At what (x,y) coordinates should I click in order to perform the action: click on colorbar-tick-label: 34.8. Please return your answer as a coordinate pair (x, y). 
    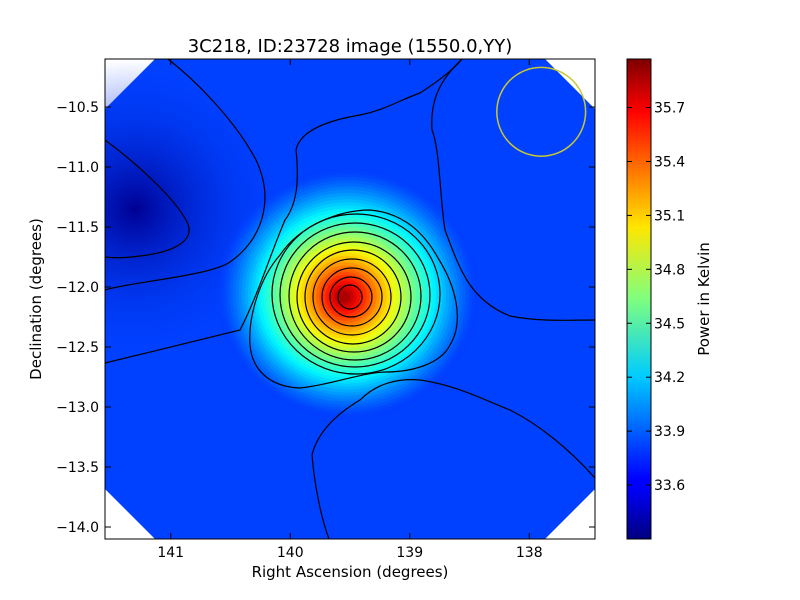
    Looking at the image, I should click on (669, 270).